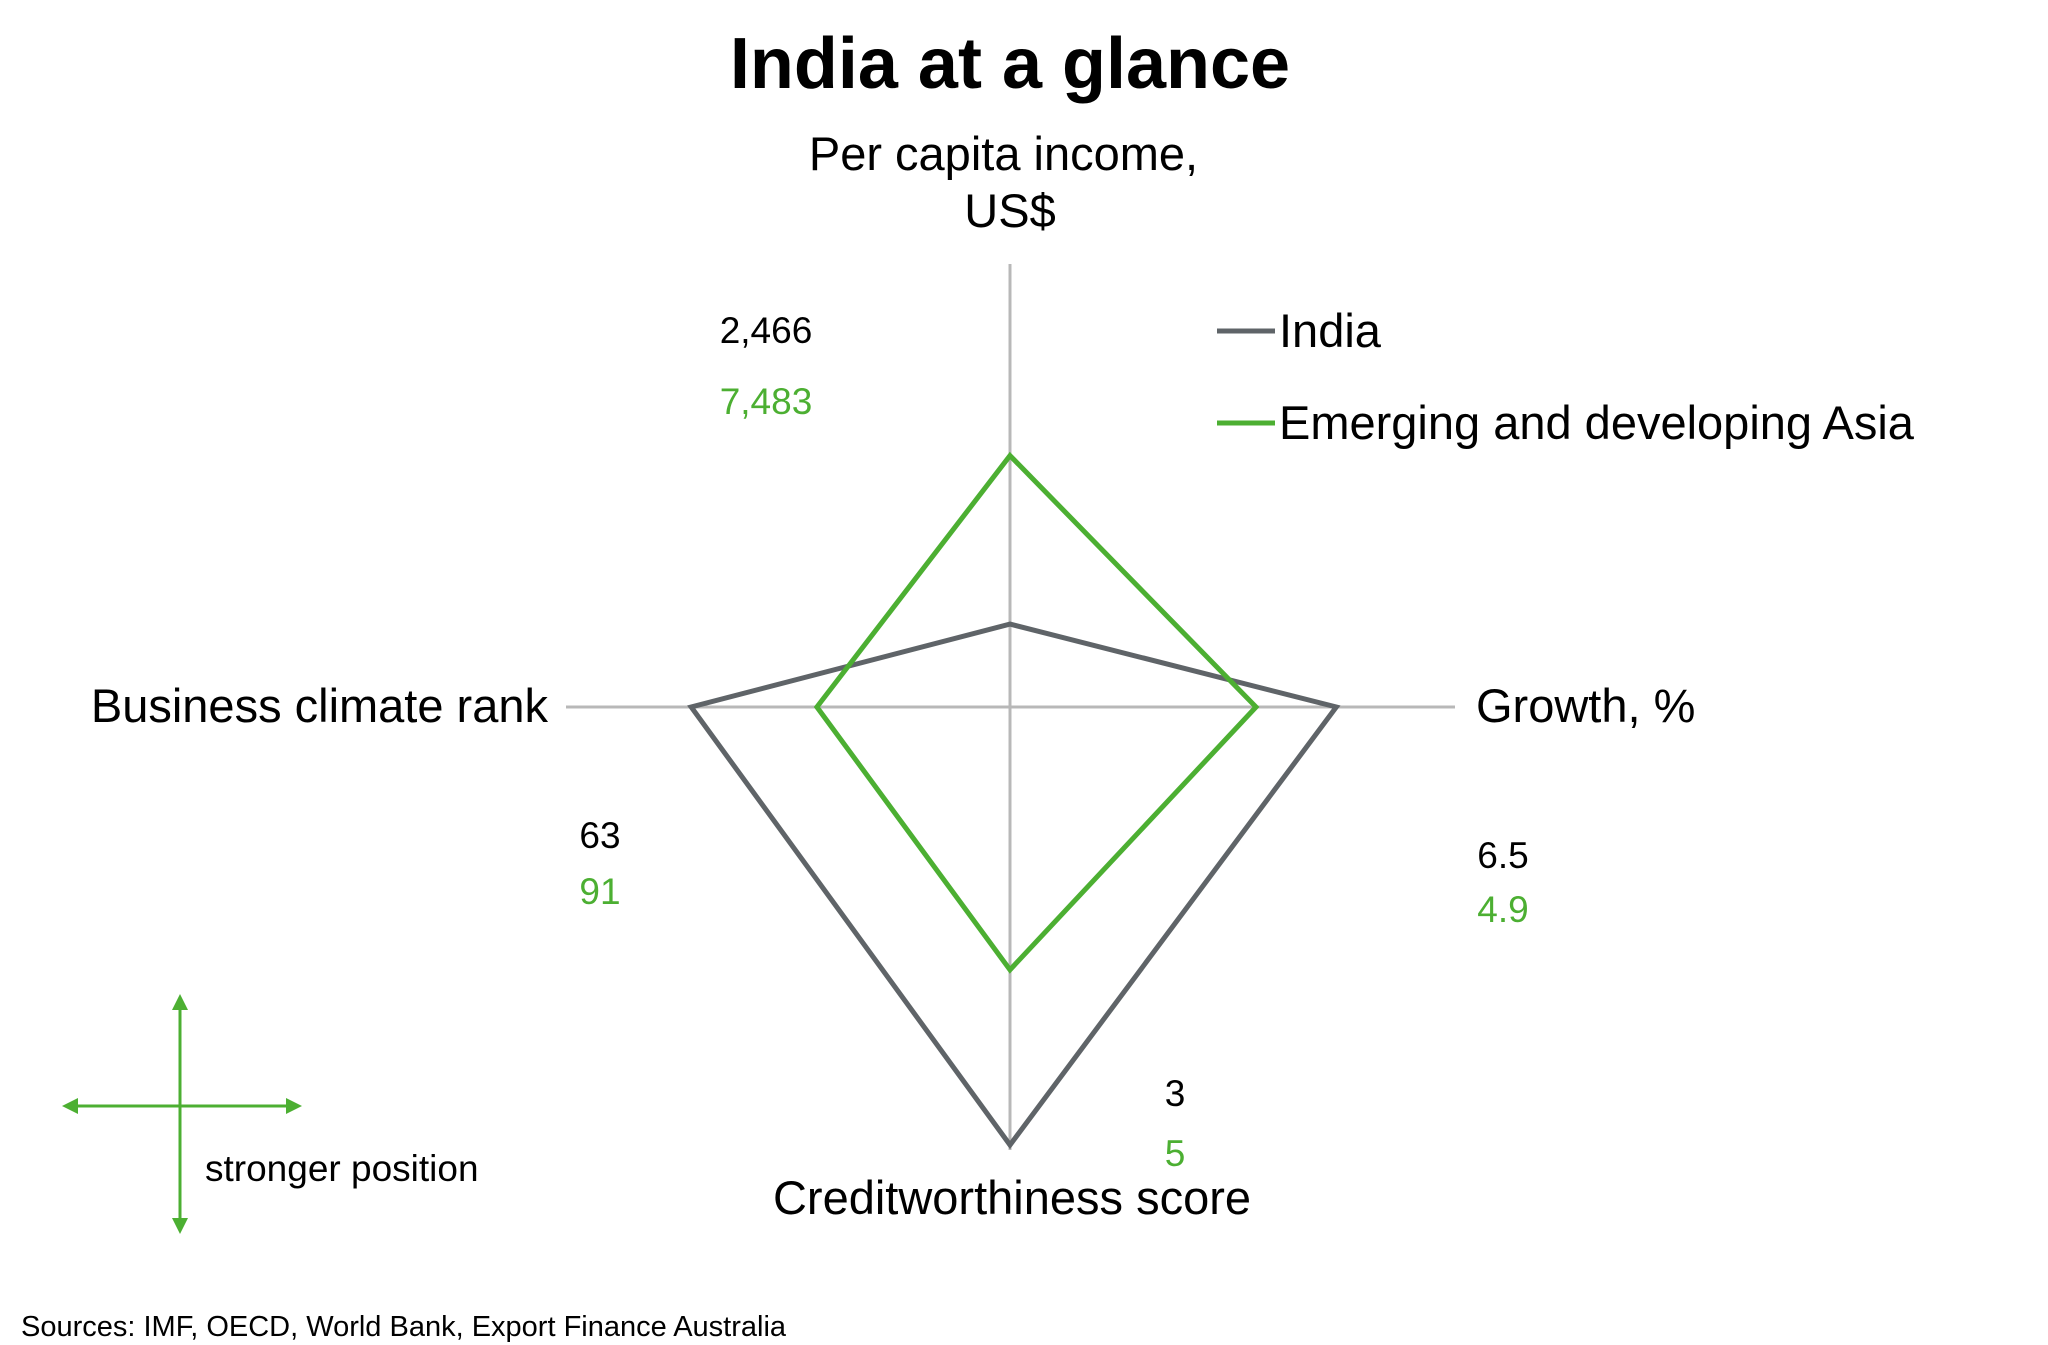 The image size is (2048, 1345). I want to click on value-label-business-asia: 91, so click(599, 891).